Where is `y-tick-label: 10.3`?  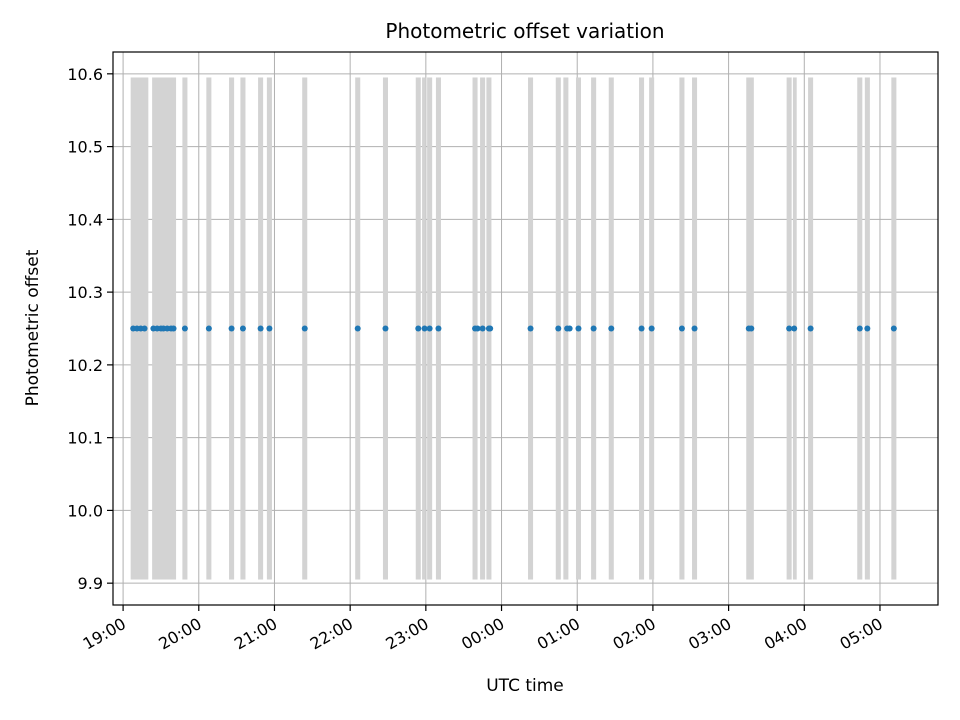
y-tick-label: 10.3 is located at coordinates (85, 292).